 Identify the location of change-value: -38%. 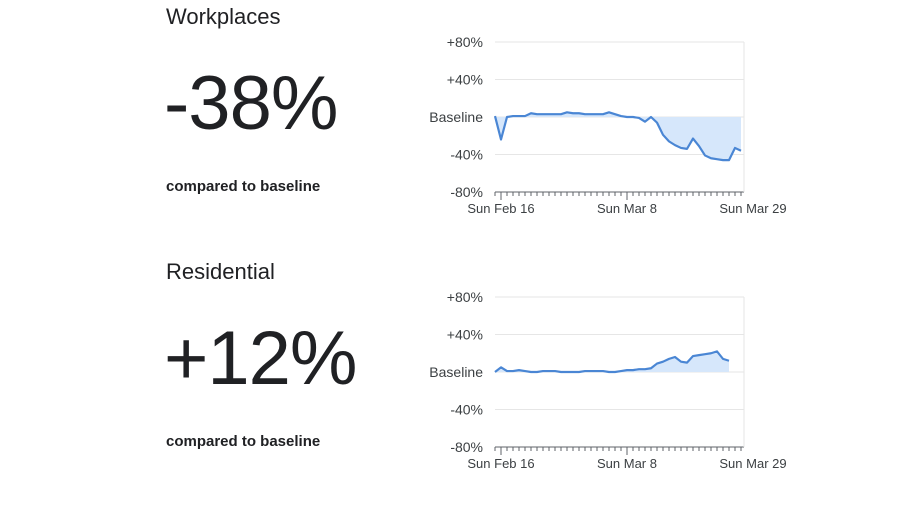
(251, 103).